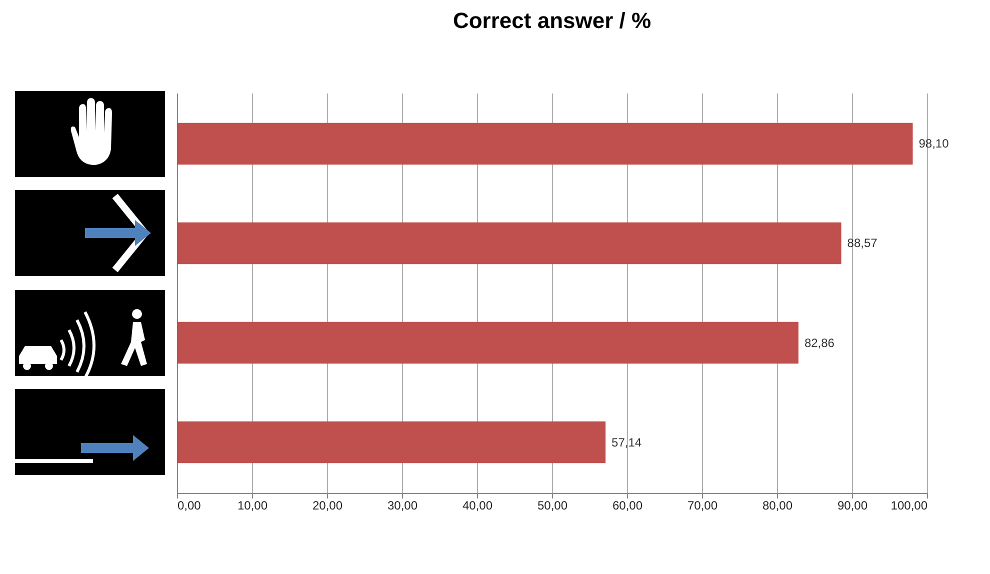 The height and width of the screenshot is (574, 990). I want to click on x-tick-label: 0,00, so click(190, 505).